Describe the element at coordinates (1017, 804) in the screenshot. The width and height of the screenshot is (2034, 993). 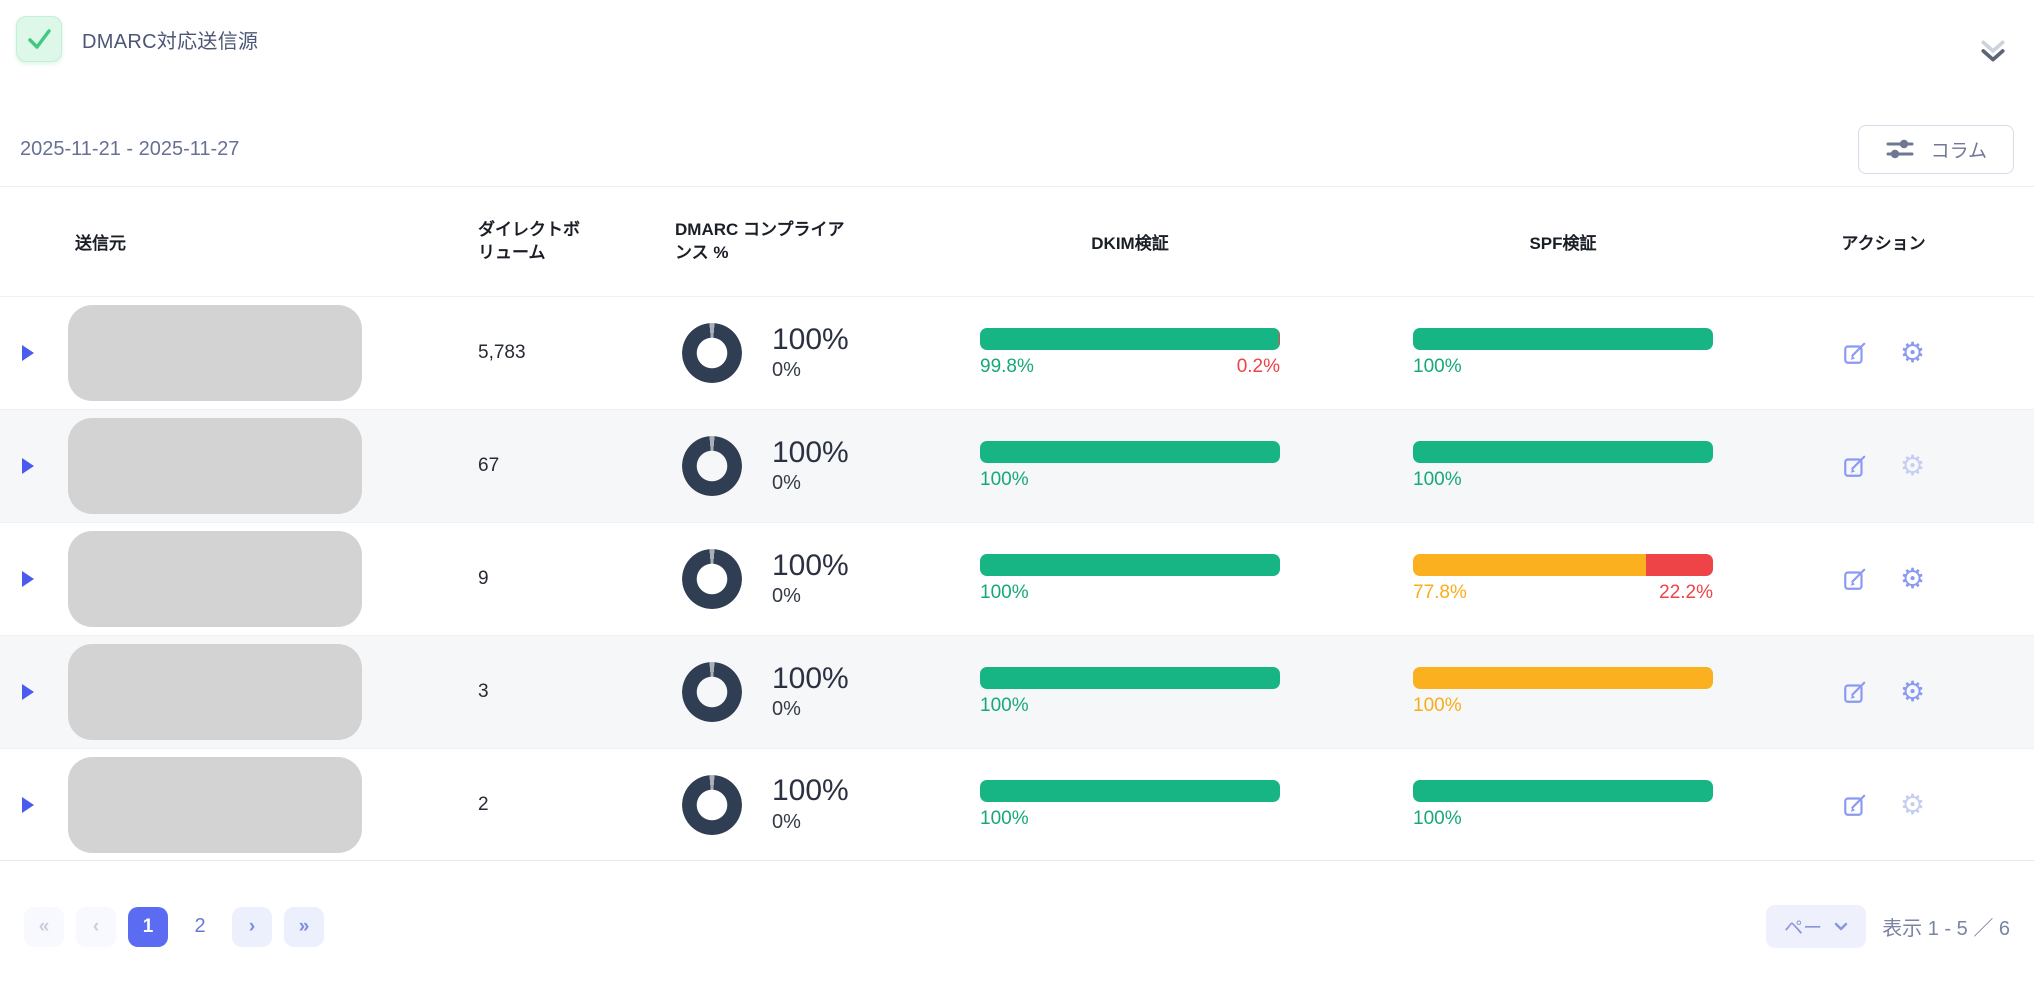
I see `table-row: 2 100% 0% 100% 100%` at that location.